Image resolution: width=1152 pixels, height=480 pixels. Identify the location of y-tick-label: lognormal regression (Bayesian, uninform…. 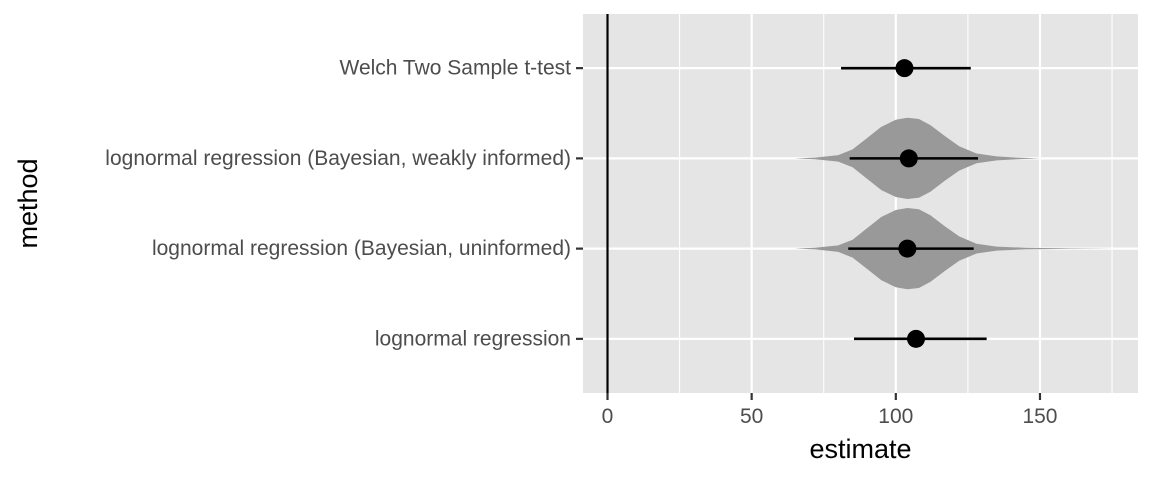
(361, 248).